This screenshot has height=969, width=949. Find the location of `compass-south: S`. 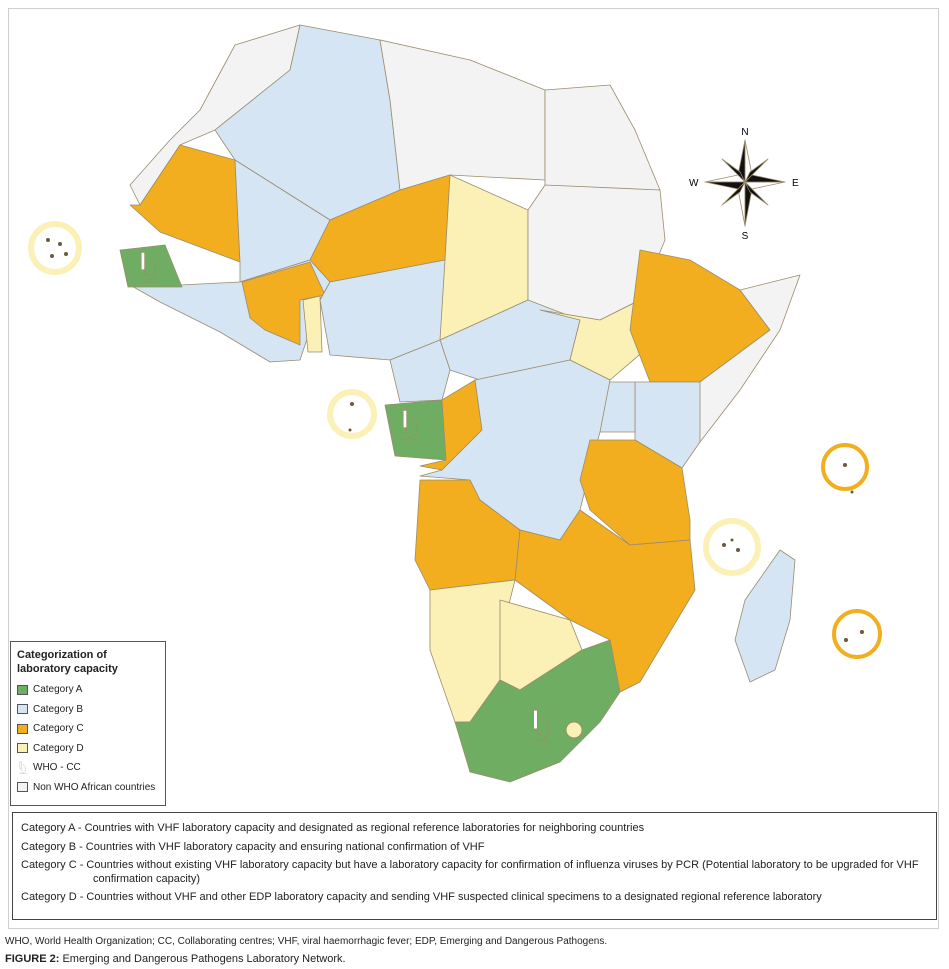

compass-south: S is located at coordinates (745, 236).